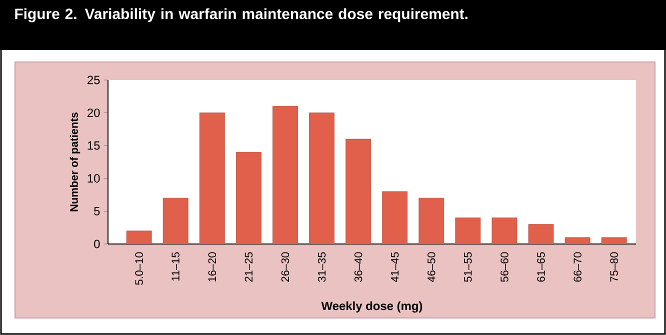 This screenshot has width=666, height=335. What do you see at coordinates (75, 162) in the screenshot?
I see `y-axis-title: Number of patients` at bounding box center [75, 162].